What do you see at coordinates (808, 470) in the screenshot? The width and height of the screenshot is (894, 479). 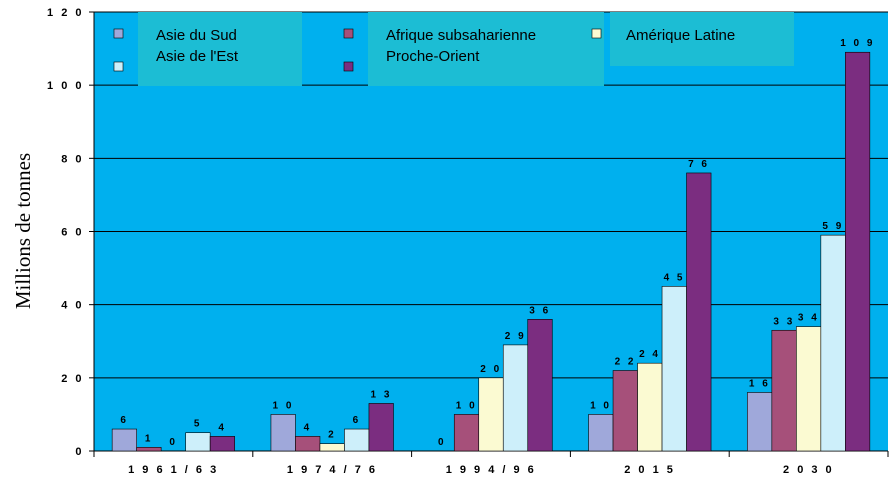 I see `x-tick-label: 2 0 3 0` at bounding box center [808, 470].